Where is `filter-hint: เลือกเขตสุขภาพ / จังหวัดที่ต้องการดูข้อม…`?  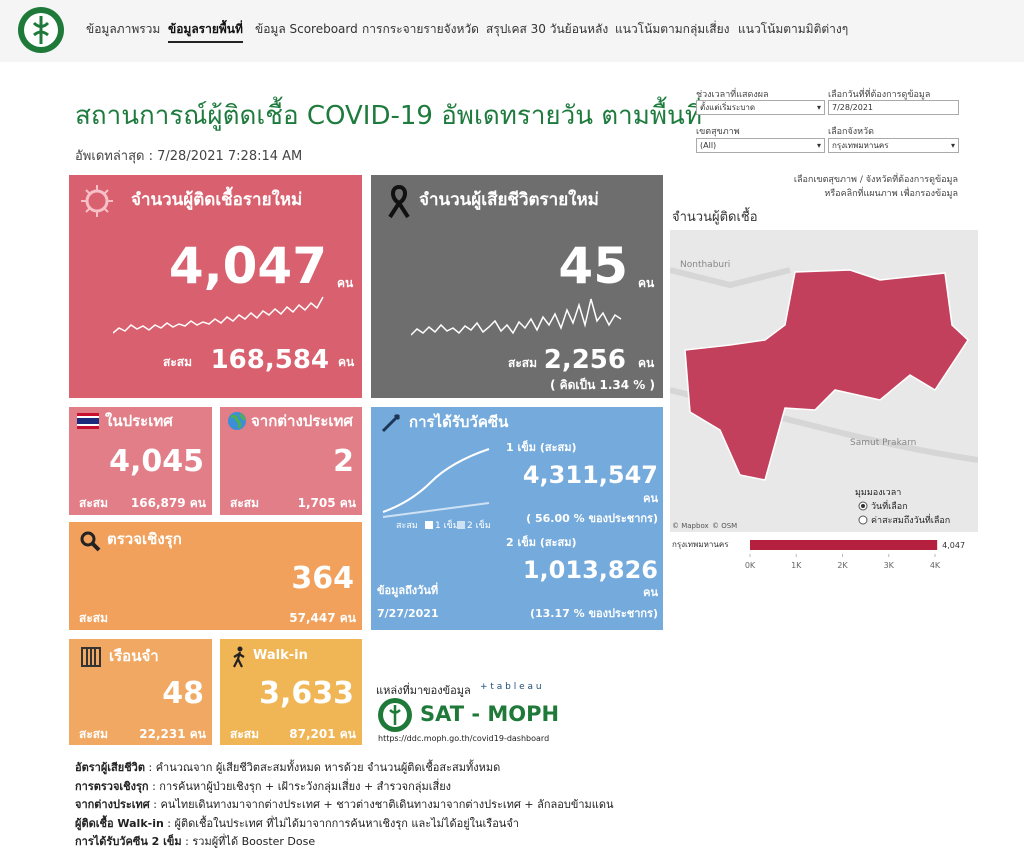
filter-hint: เลือกเขตสุขภาพ / จังหวัดที่ต้องการดูข้อม… is located at coordinates (875, 180).